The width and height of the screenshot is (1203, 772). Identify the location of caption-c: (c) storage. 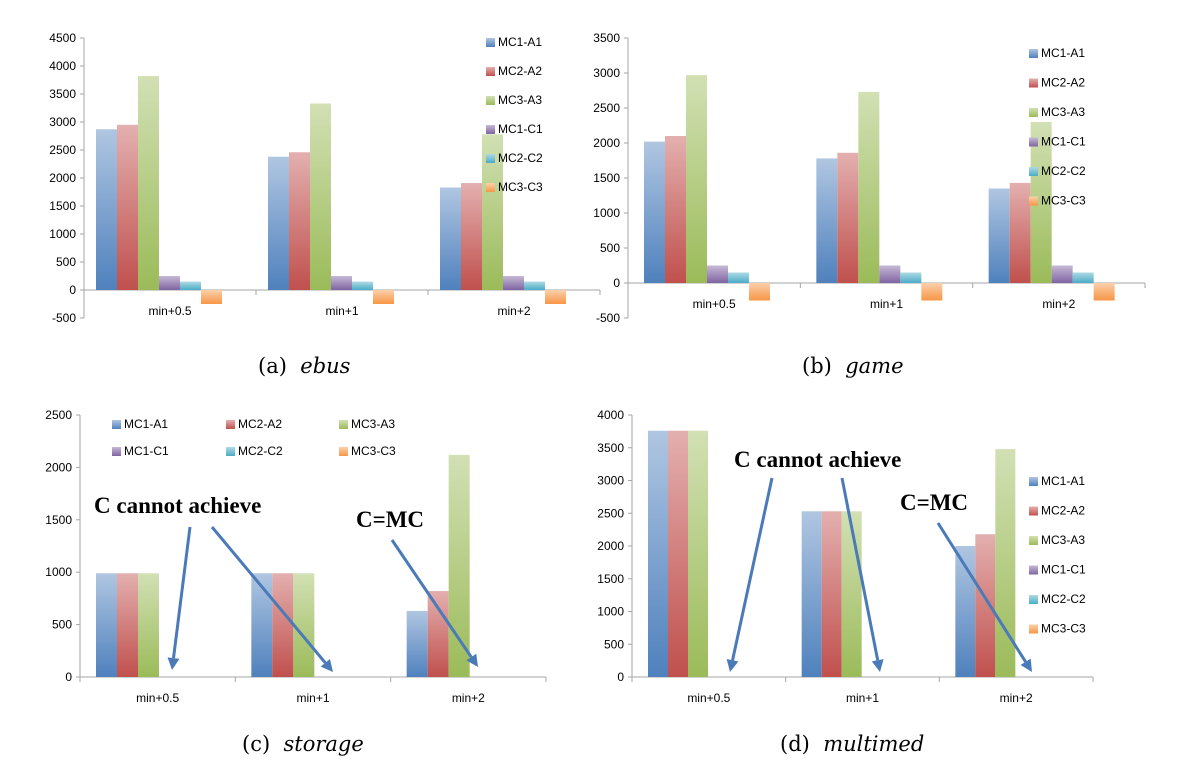
(303, 744).